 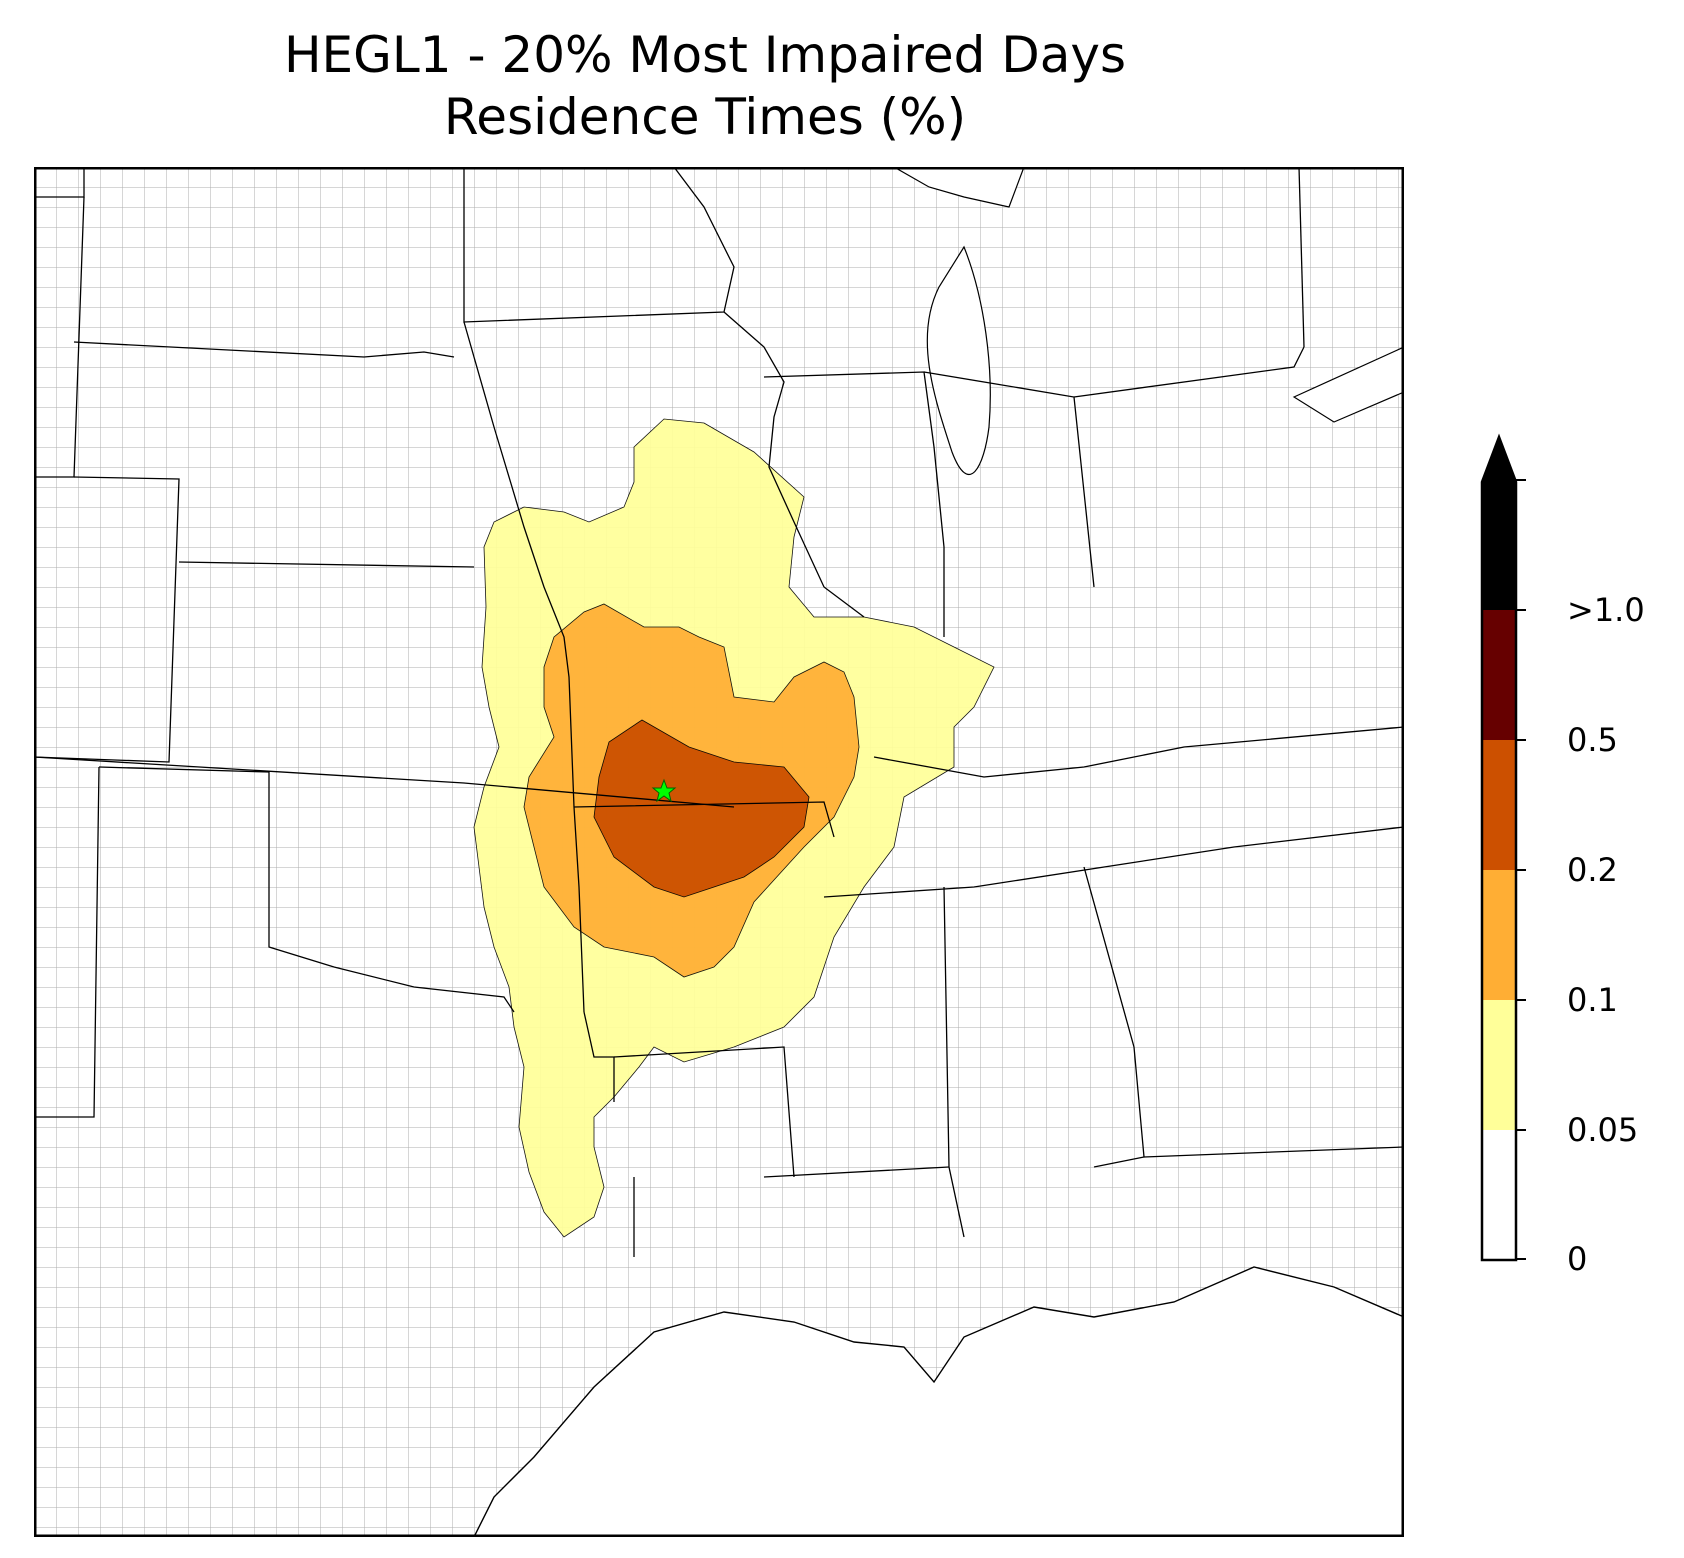 What do you see at coordinates (1499, 1065) in the screenshot?
I see `colorbar-segment-0.1` at bounding box center [1499, 1065].